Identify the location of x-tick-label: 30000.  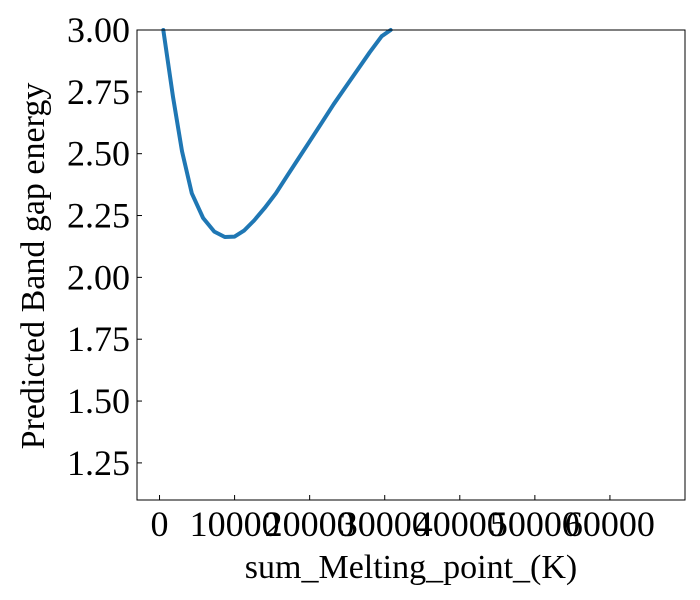
(385, 524).